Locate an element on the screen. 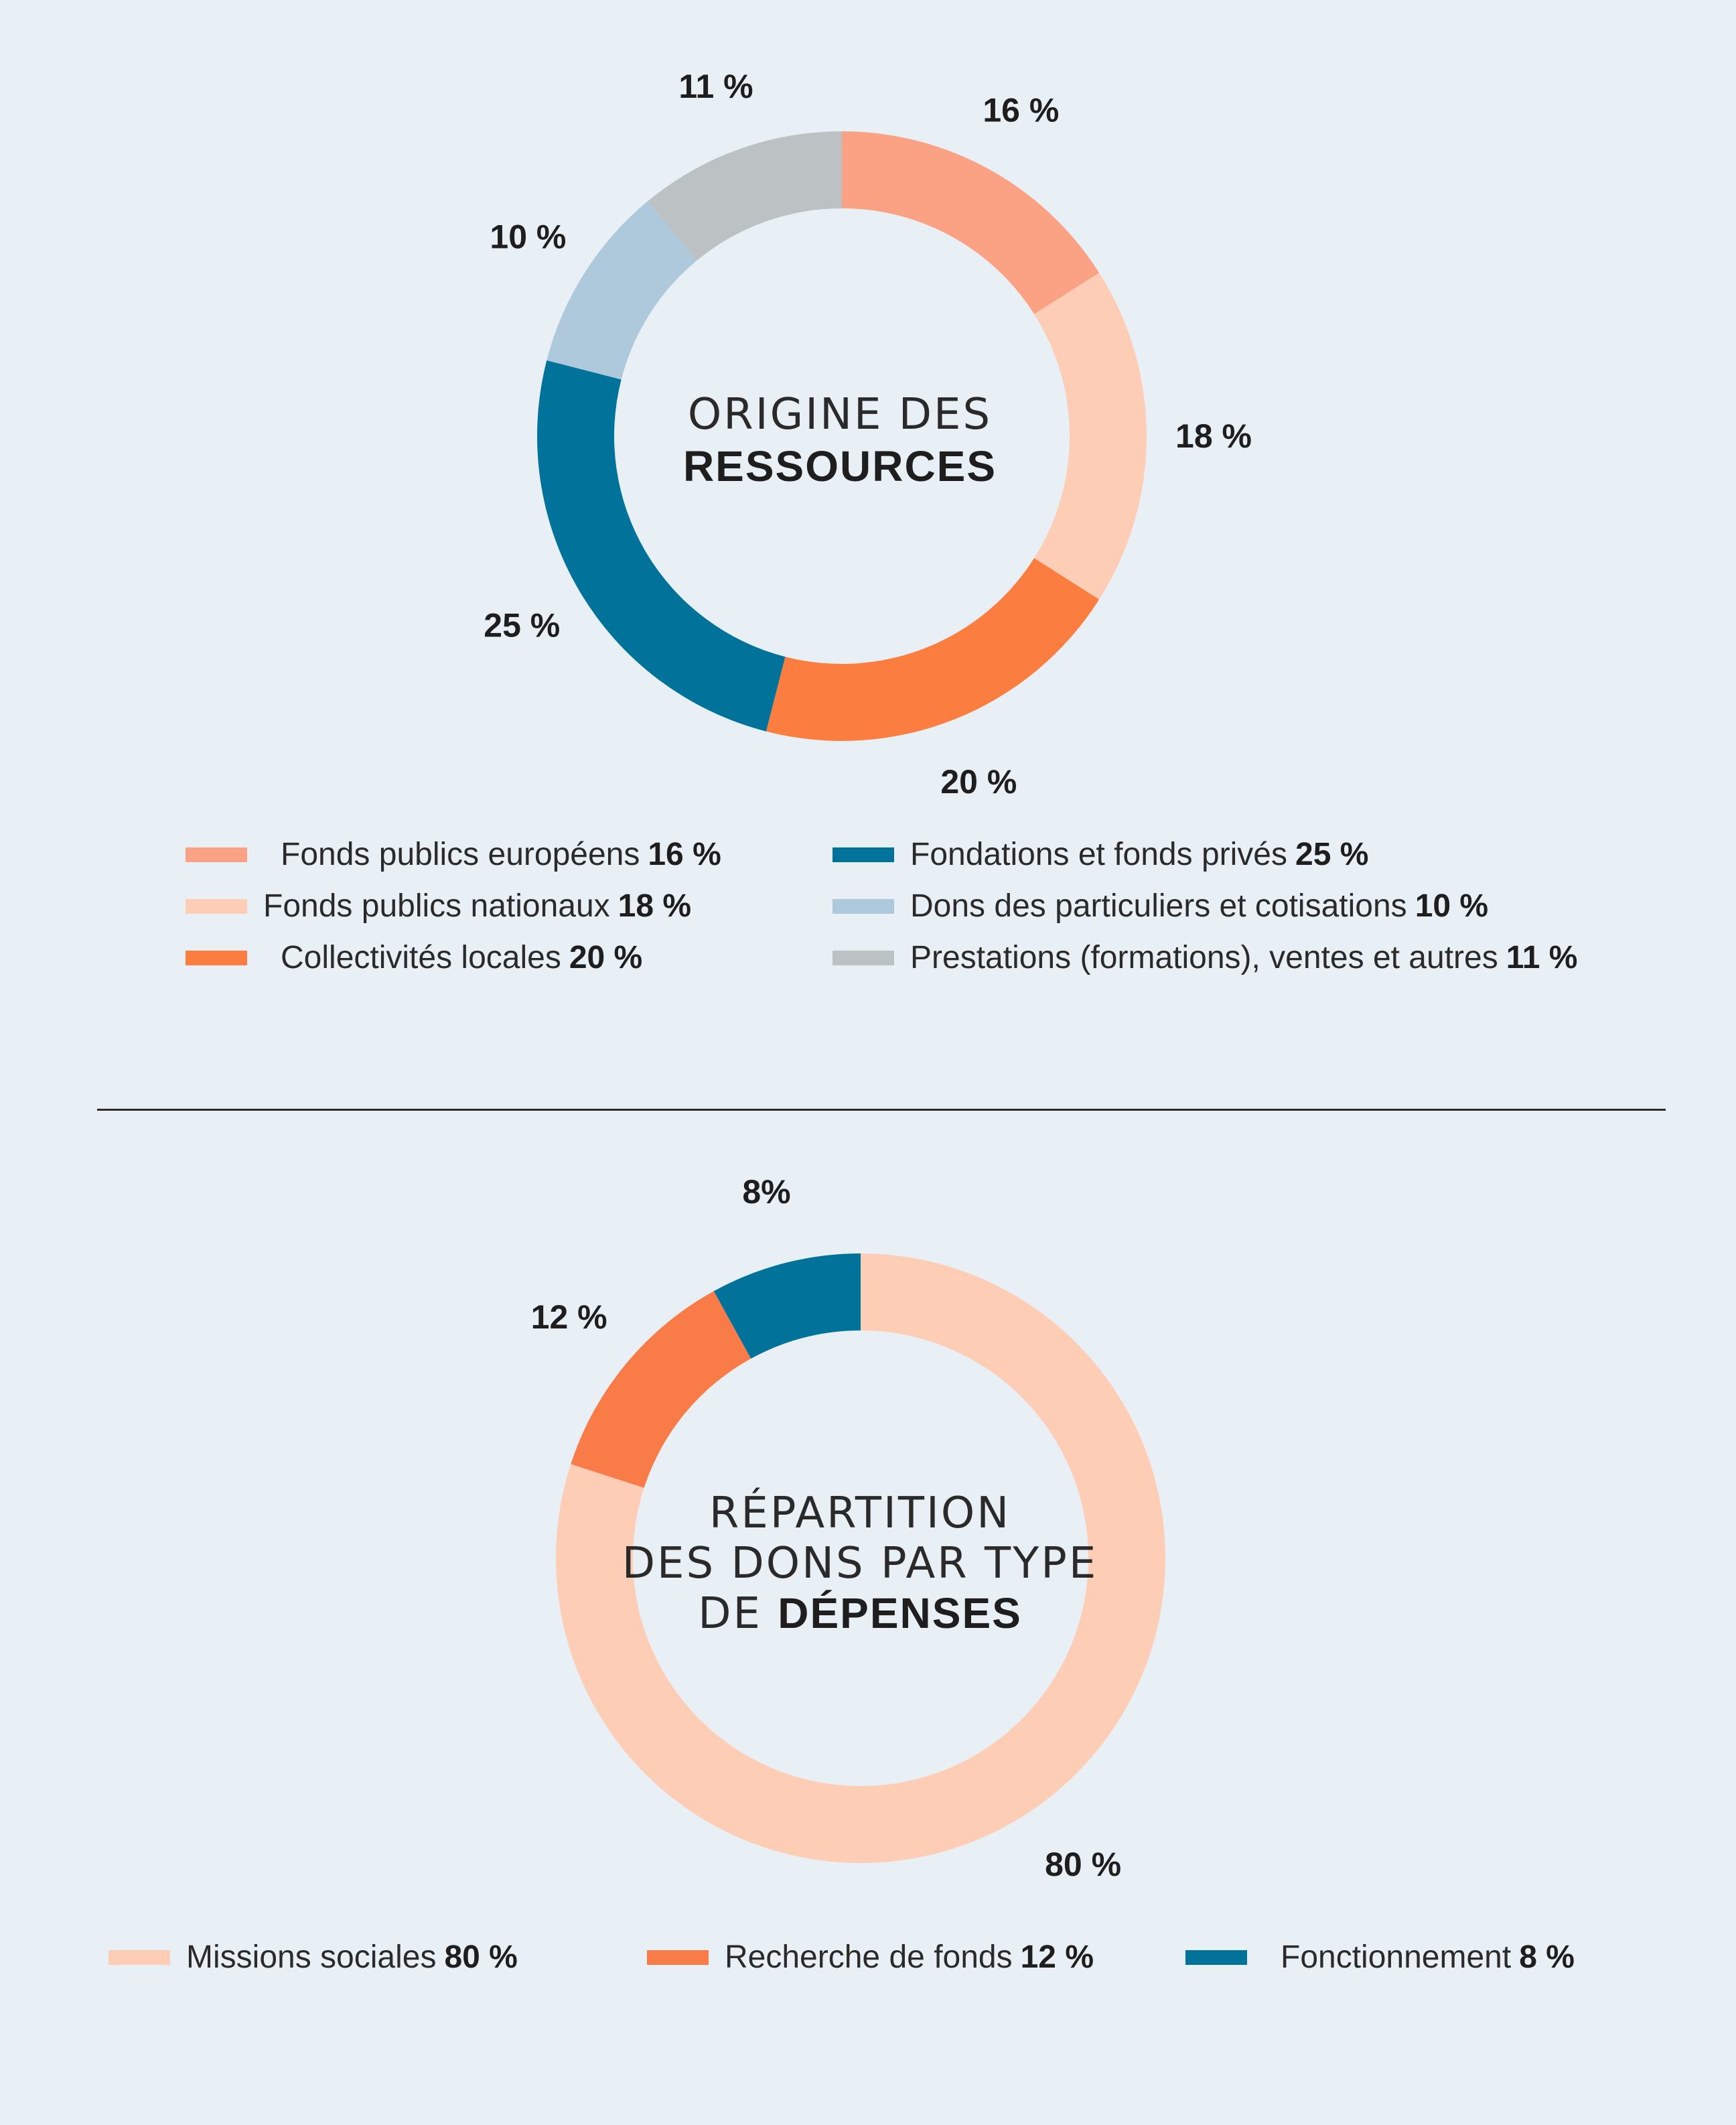 This screenshot has width=1736, height=2125. resources-slice-label-3: 25 % is located at coordinates (522, 625).